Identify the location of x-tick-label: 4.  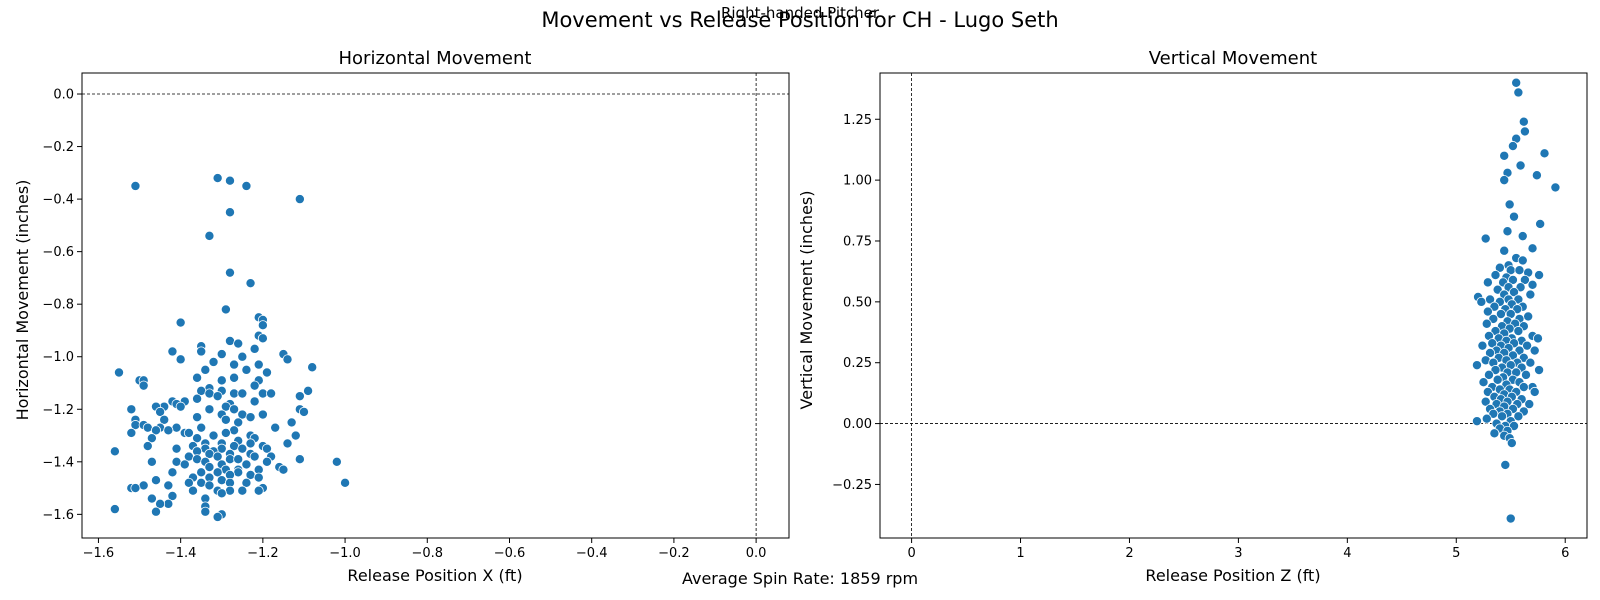
(1347, 553).